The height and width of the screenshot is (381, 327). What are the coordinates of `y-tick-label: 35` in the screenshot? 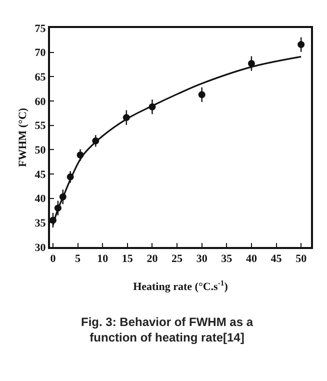 It's located at (40, 224).